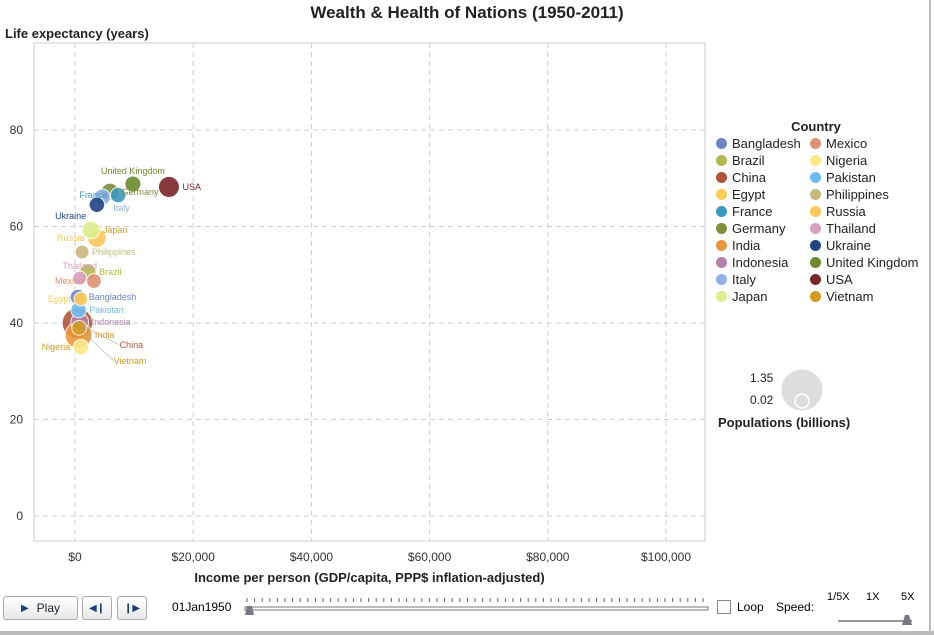 Image resolution: width=934 pixels, height=635 pixels. What do you see at coordinates (113, 297) in the screenshot?
I see `bubble-label: Bangladesh` at bounding box center [113, 297].